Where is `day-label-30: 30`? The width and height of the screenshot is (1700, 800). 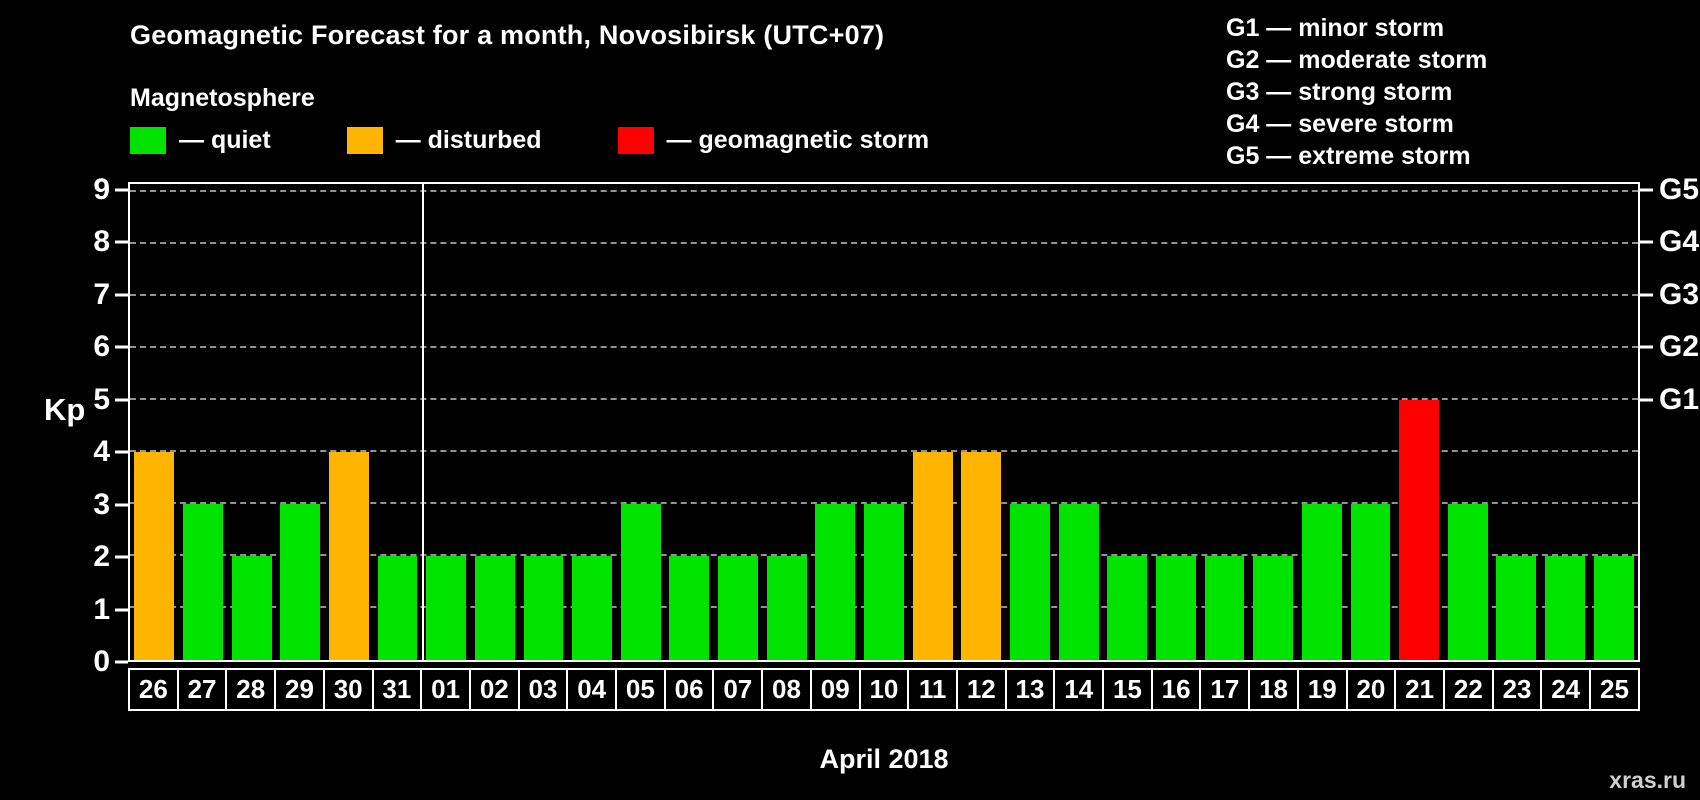 day-label-30: 30 is located at coordinates (348, 689).